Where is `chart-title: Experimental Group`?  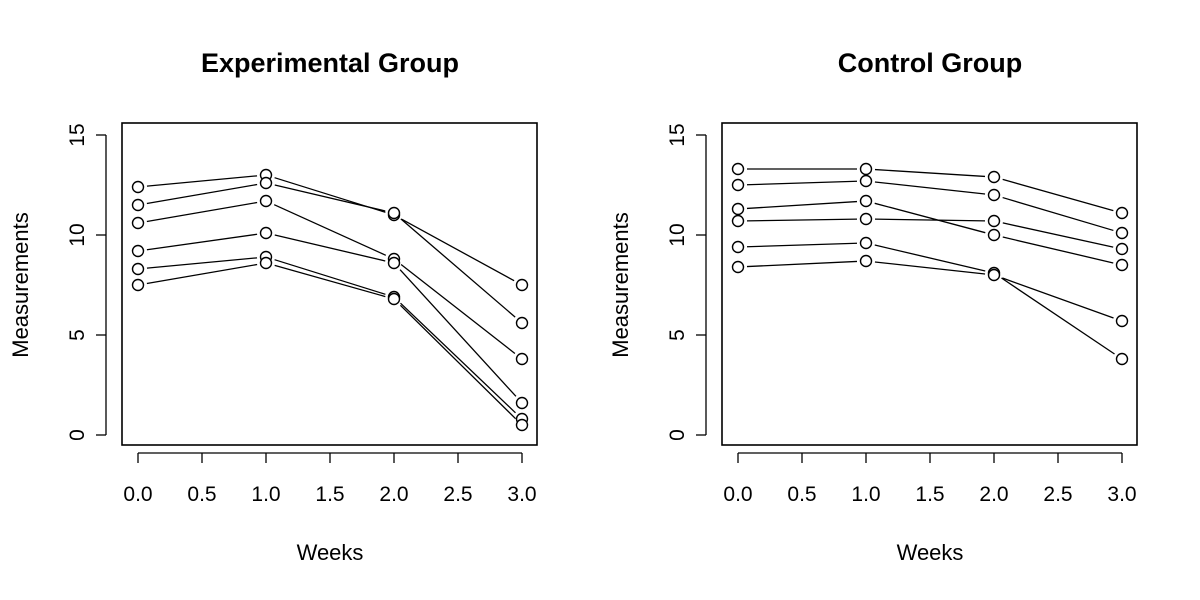 chart-title: Experimental Group is located at coordinates (330, 63).